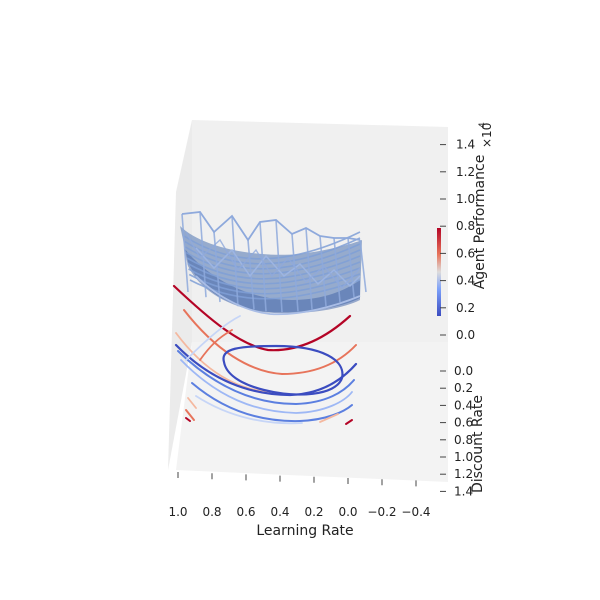 The height and width of the screenshot is (600, 600). I want to click on contour-projection, so click(265, 354).